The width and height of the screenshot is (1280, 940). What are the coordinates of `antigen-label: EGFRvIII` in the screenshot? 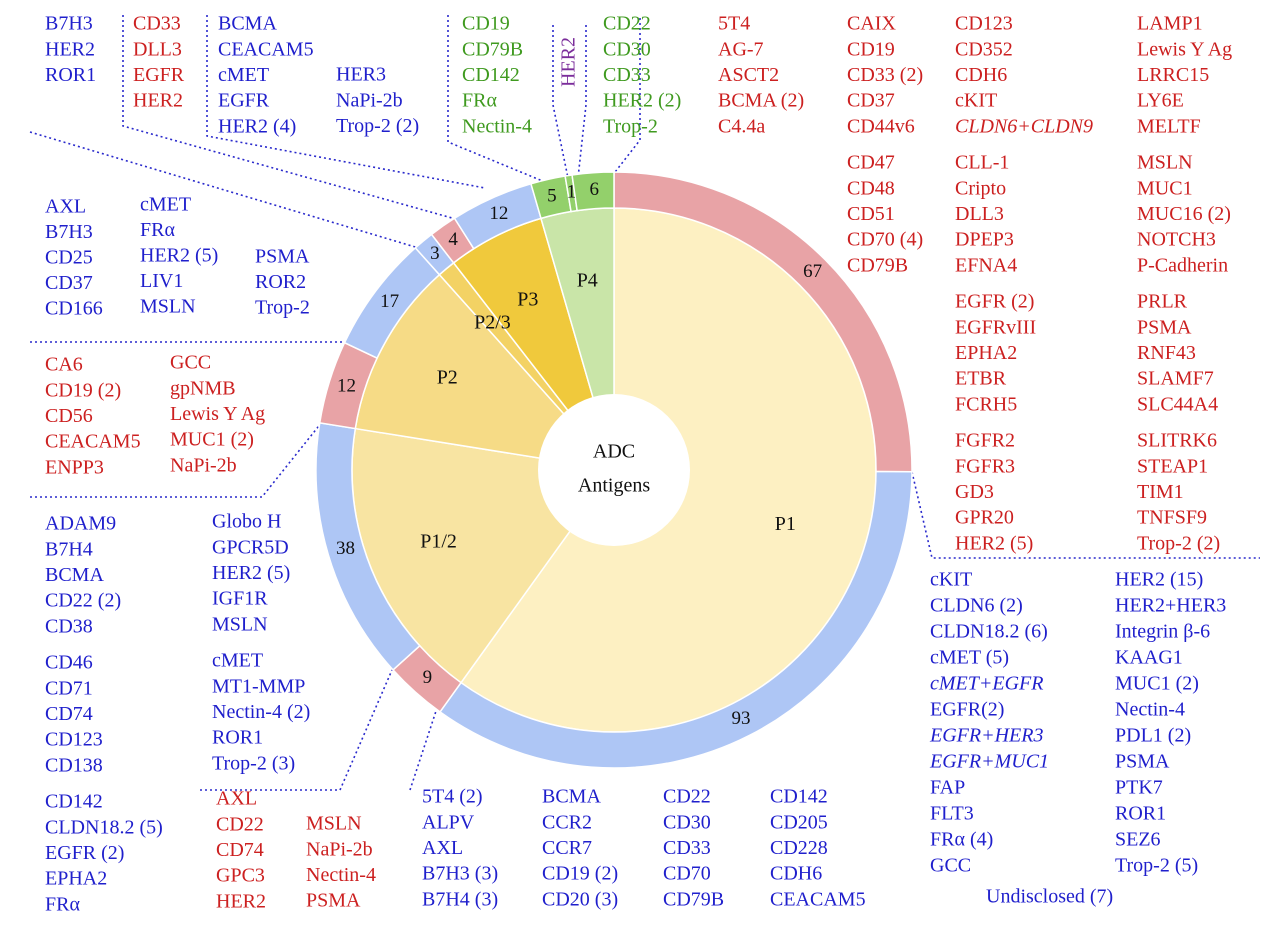 It's located at (995, 327).